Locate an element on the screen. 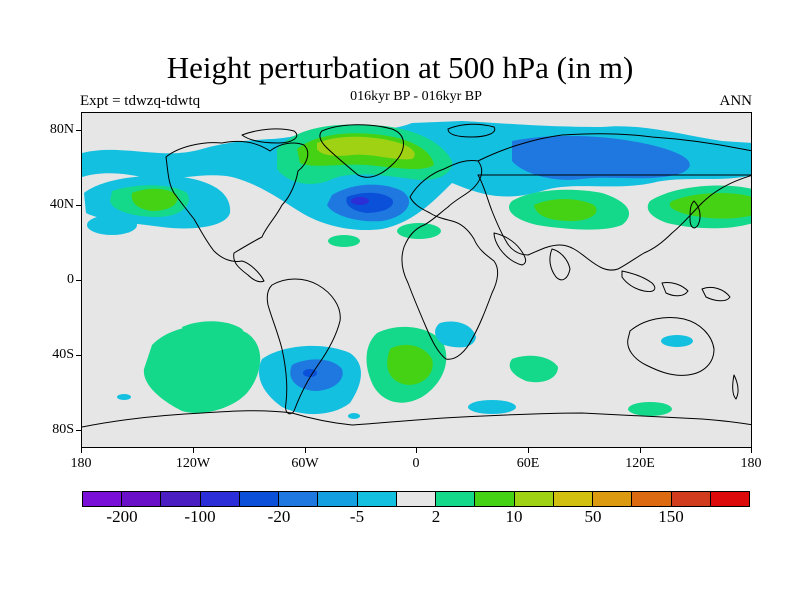 This screenshot has height=600, width=800. colorbar-label: 150 is located at coordinates (671, 516).